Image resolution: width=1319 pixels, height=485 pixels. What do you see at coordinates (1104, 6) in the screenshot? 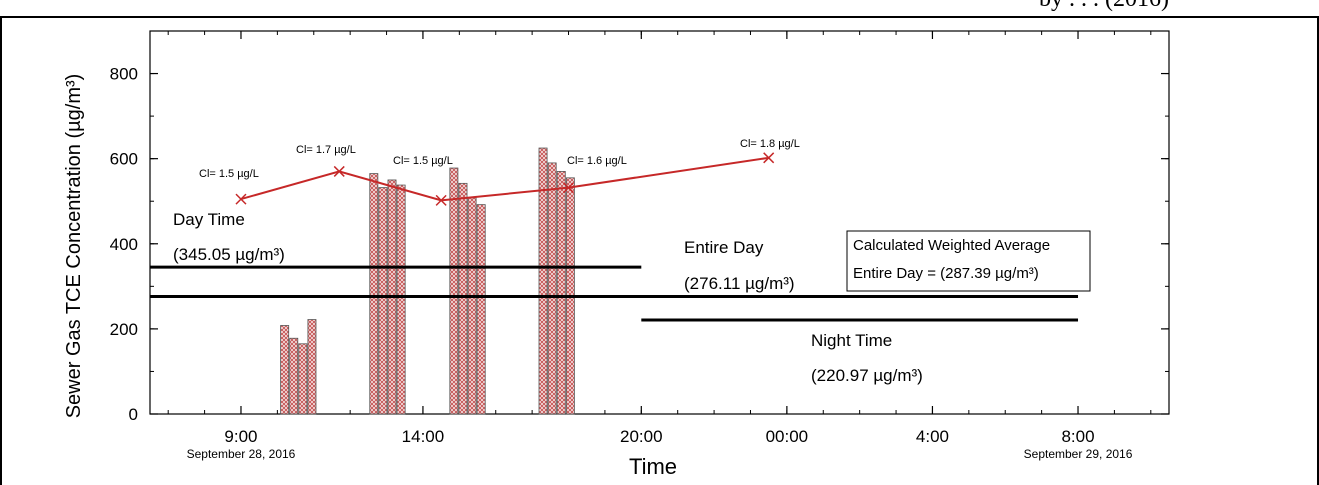
I see `header-clipped-text: by . . . (2016)` at bounding box center [1104, 6].